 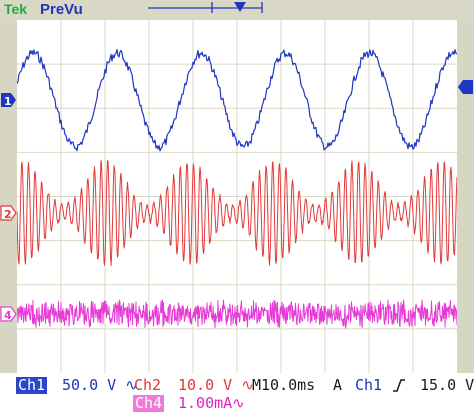 I want to click on status-bar: Tek PreVu, so click(x=237, y=10).